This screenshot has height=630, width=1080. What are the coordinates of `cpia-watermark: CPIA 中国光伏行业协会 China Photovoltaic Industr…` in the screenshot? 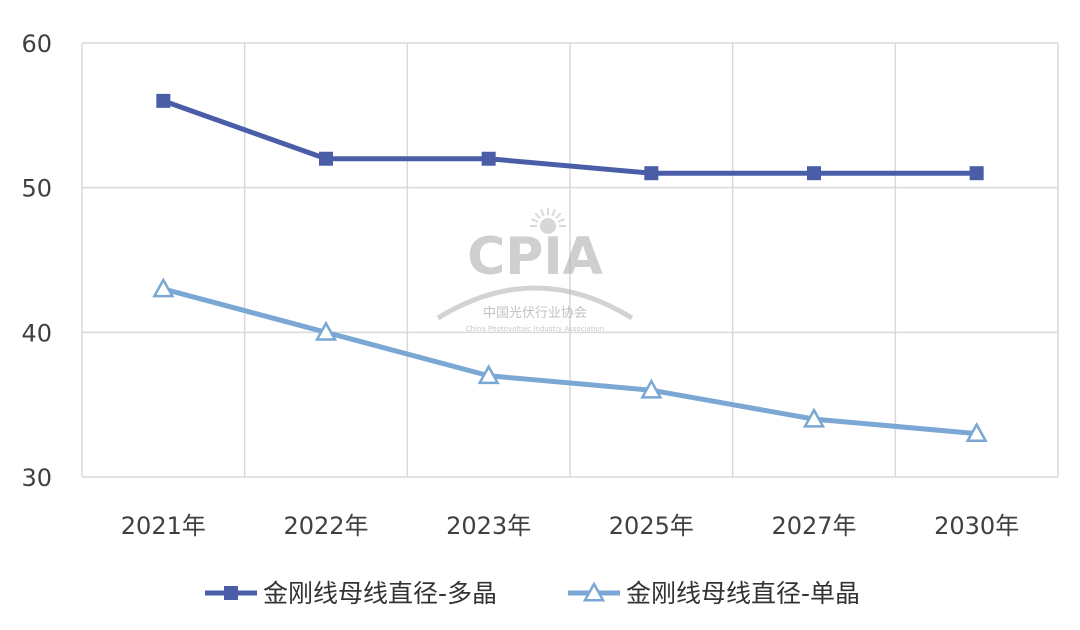 It's located at (535, 270).